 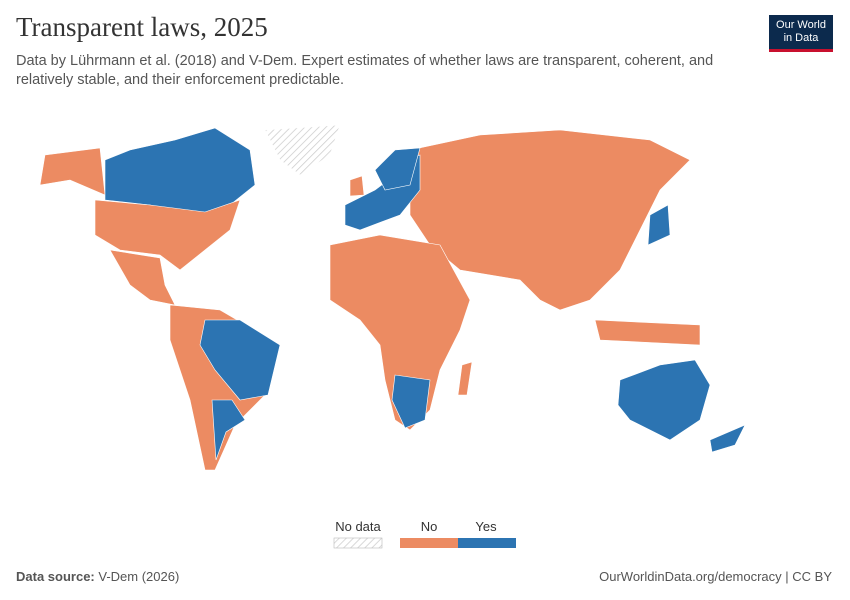 I want to click on footer-source: Data source: V-Dem (2026), so click(x=97, y=576).